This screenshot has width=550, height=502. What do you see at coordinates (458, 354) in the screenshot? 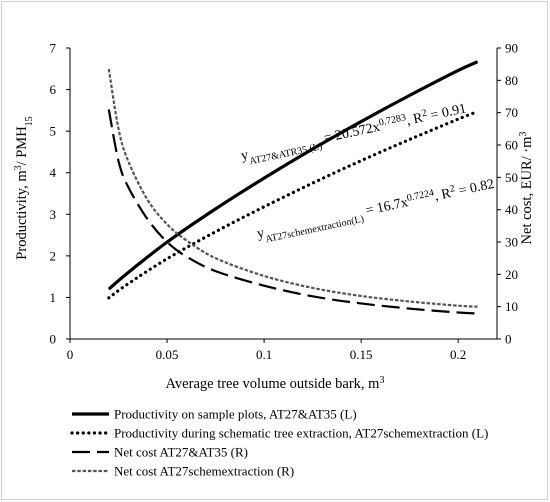
I see `x-tick-label: 0.2` at bounding box center [458, 354].